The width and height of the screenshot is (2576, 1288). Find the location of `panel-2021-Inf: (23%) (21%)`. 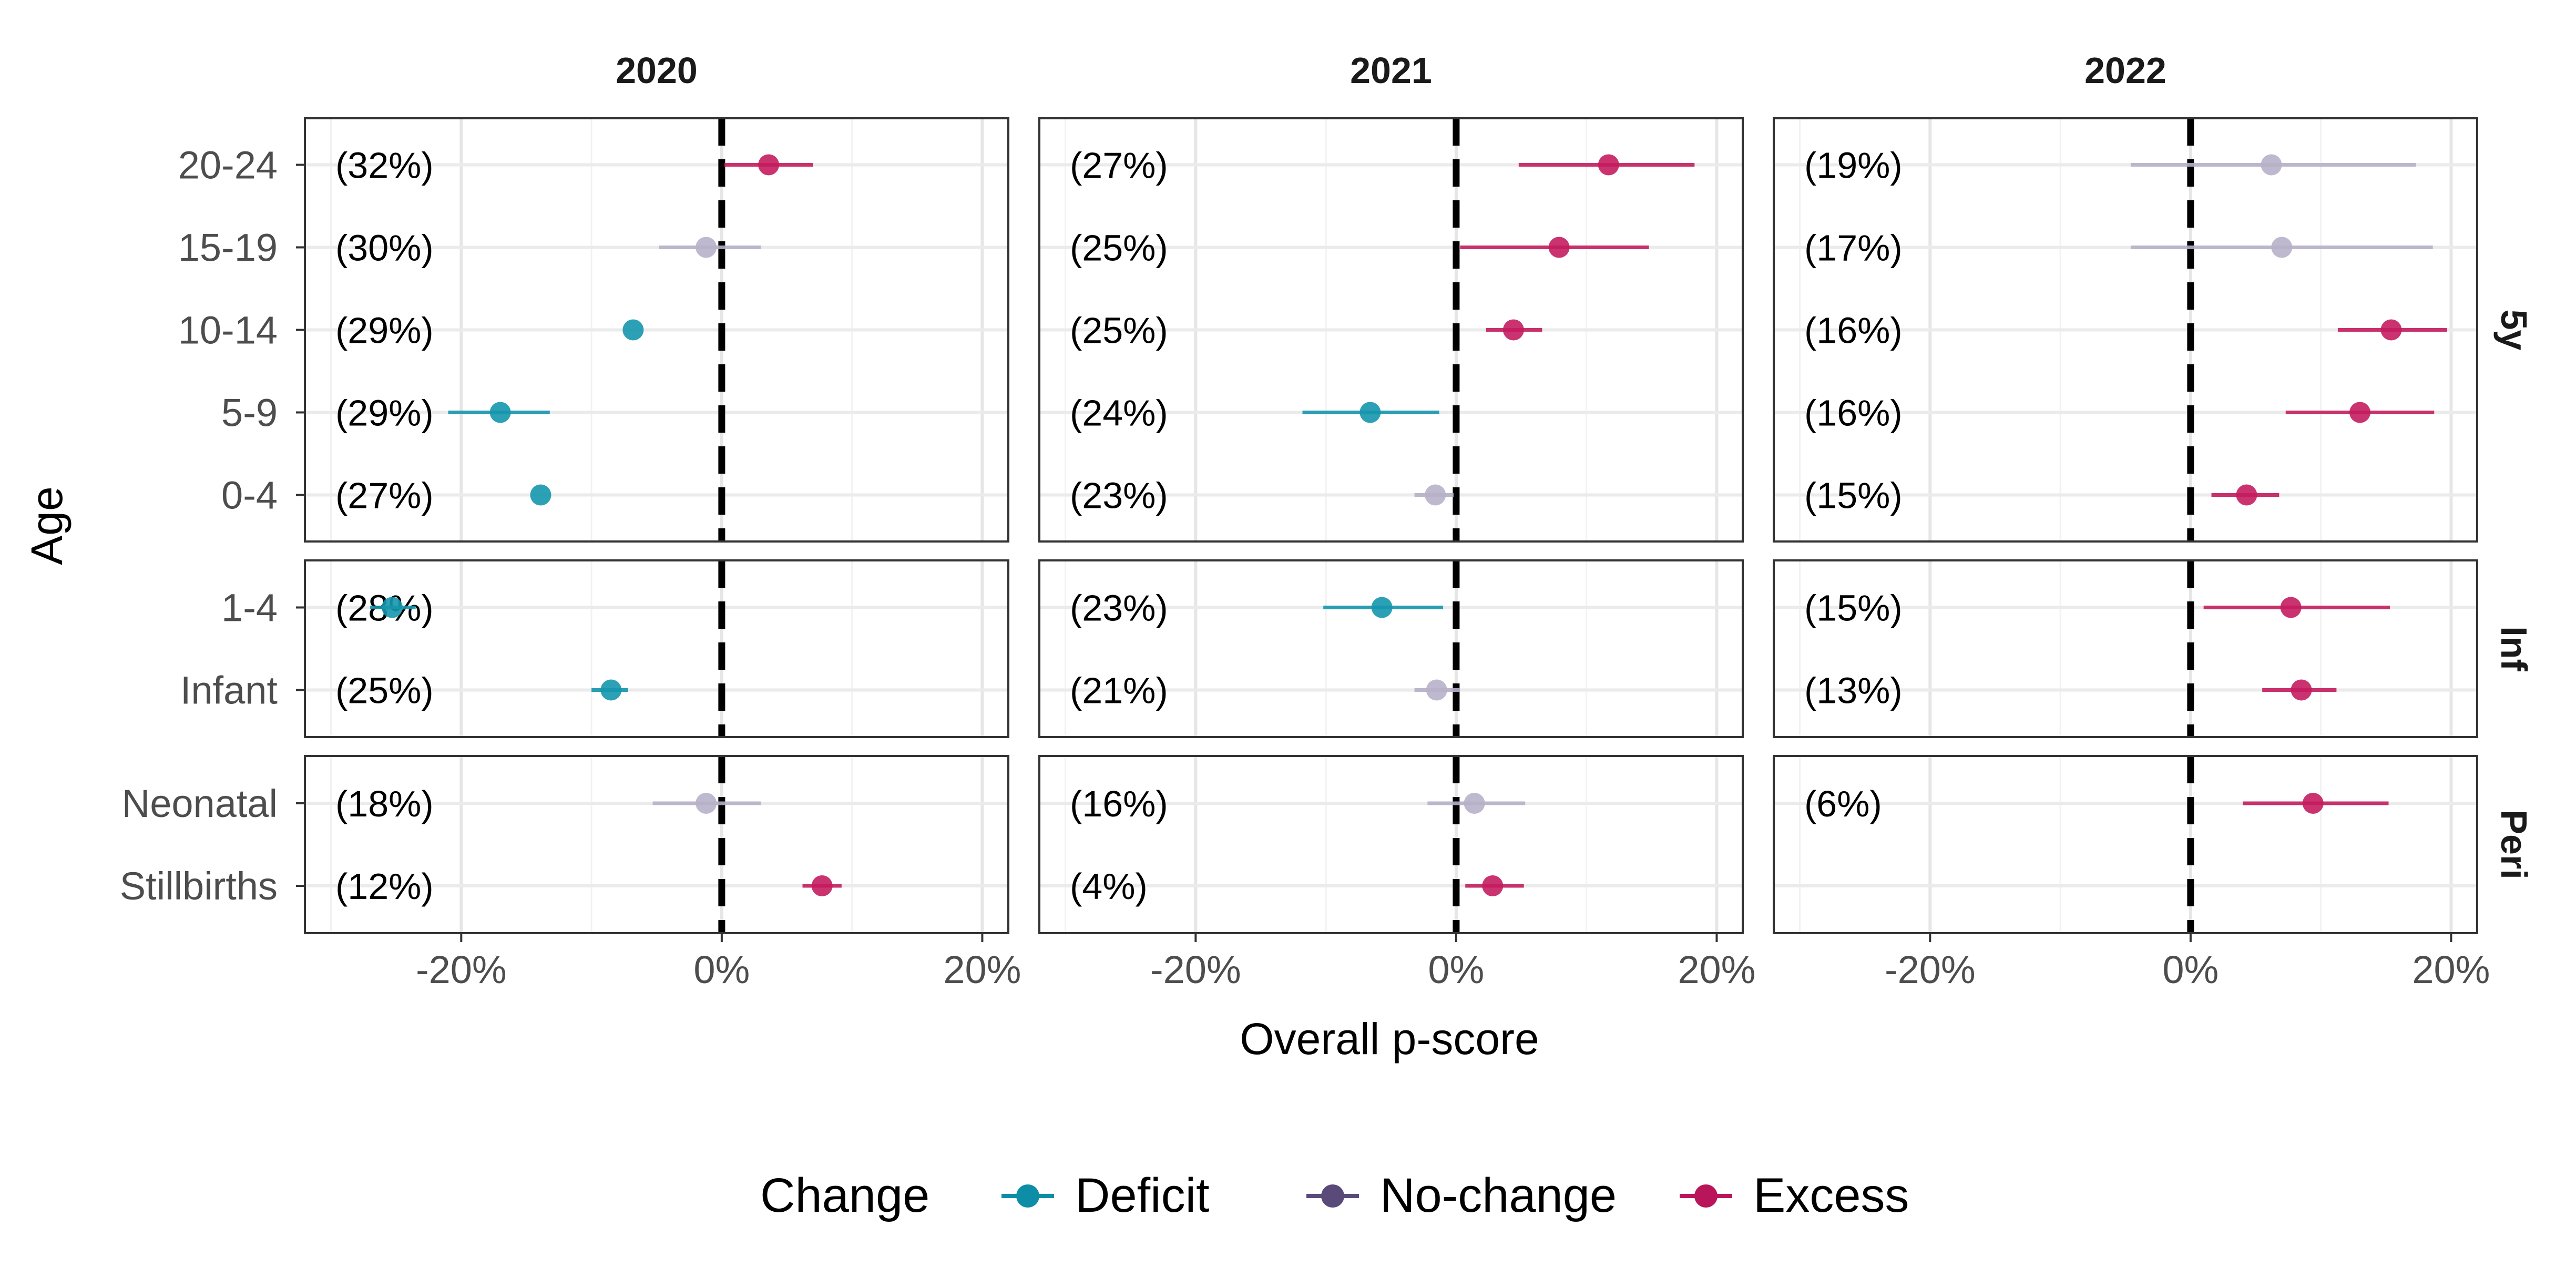

panel-2021-Inf: (23%) (21%) is located at coordinates (1391, 648).